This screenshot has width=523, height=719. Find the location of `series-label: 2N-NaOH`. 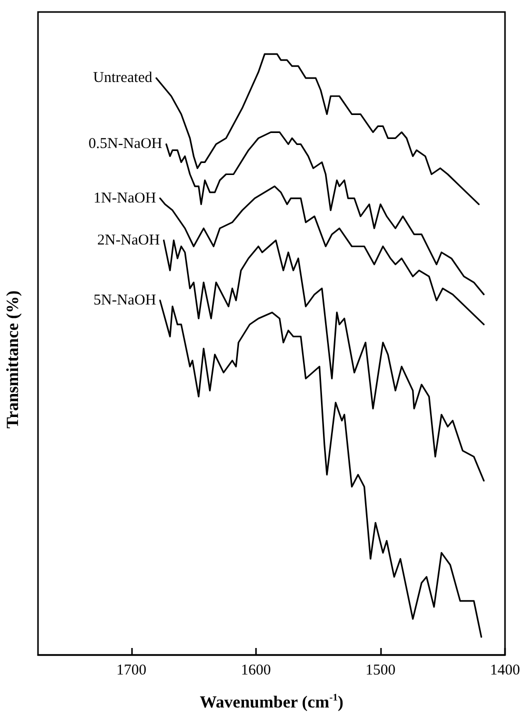

series-label: 2N-NaOH is located at coordinates (128, 240).